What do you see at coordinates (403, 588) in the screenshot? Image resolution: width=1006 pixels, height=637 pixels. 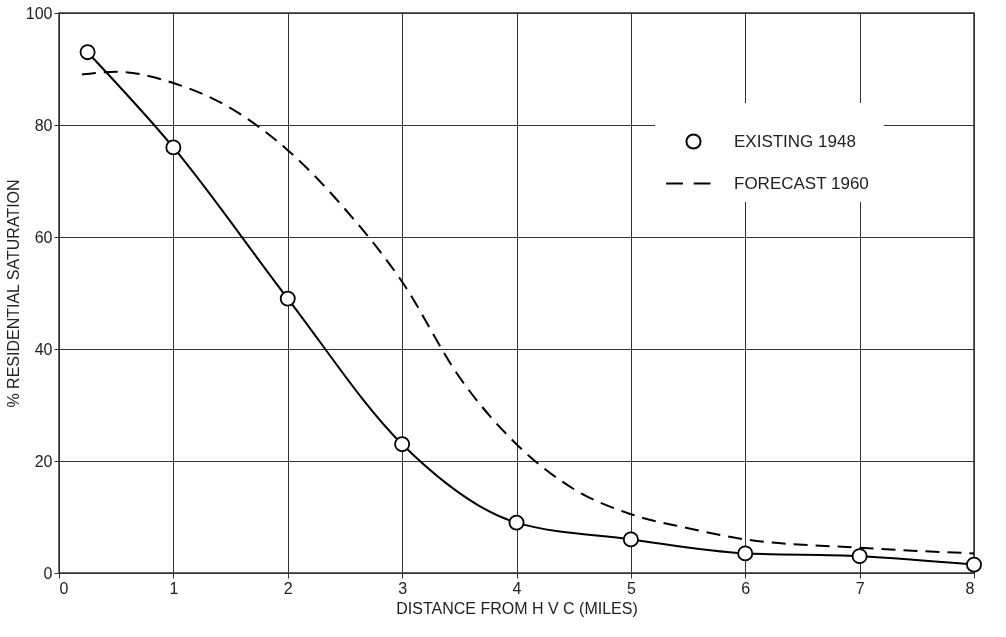 I see `x-tick-label: 3` at bounding box center [403, 588].